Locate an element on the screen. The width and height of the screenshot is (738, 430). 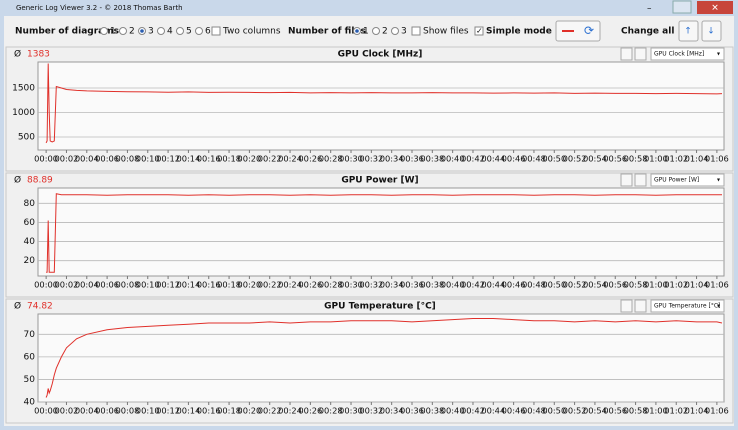
two-columns-checkbox is located at coordinates (216, 31).